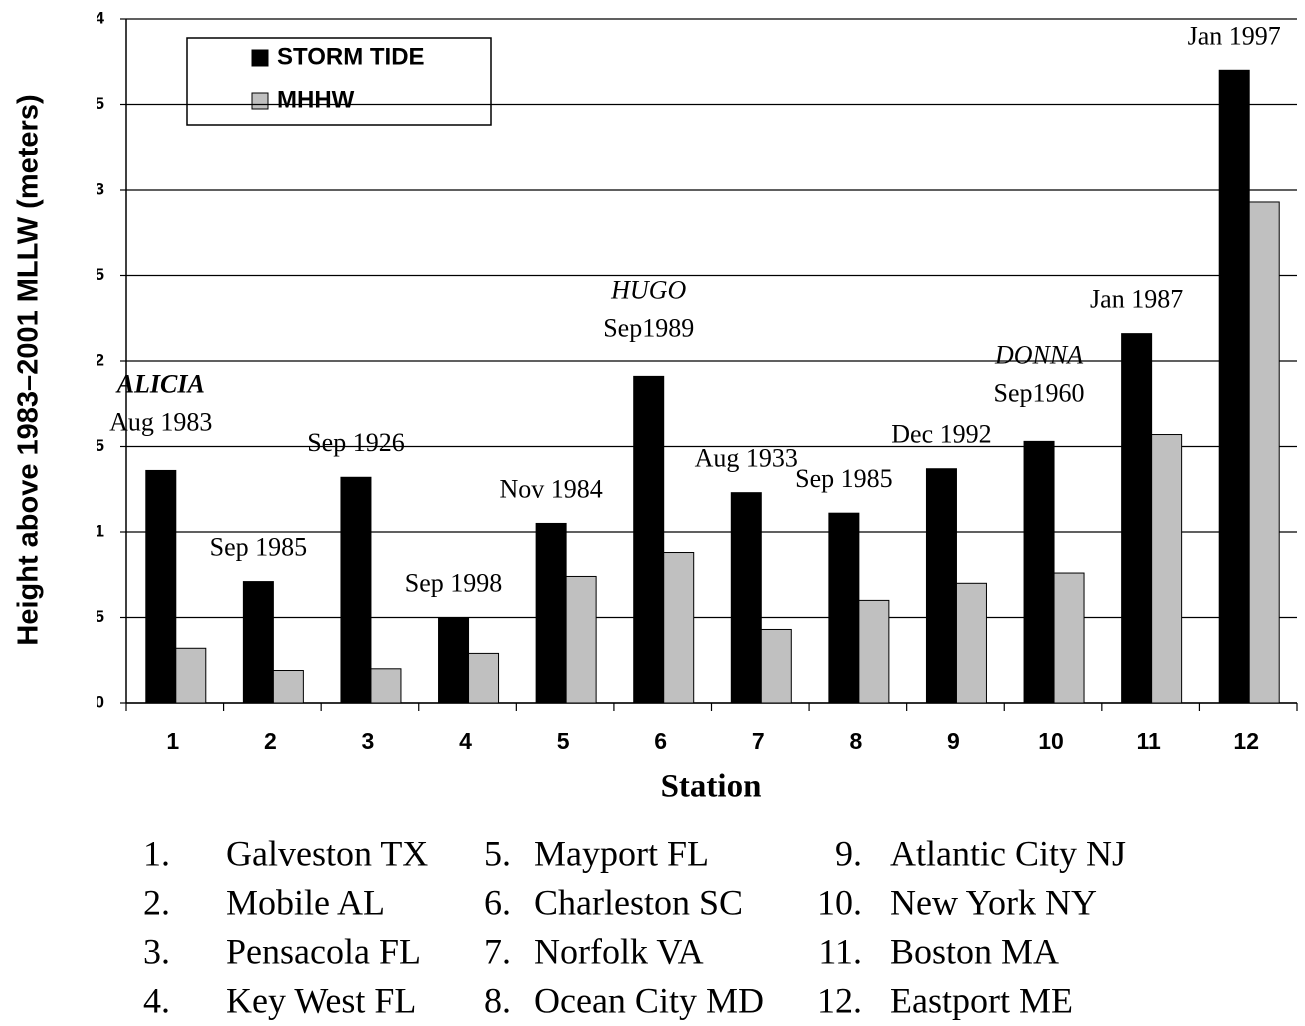 Image resolution: width=1305 pixels, height=1026 pixels. I want to click on y-tick-label: 2.5, so click(92, 274).